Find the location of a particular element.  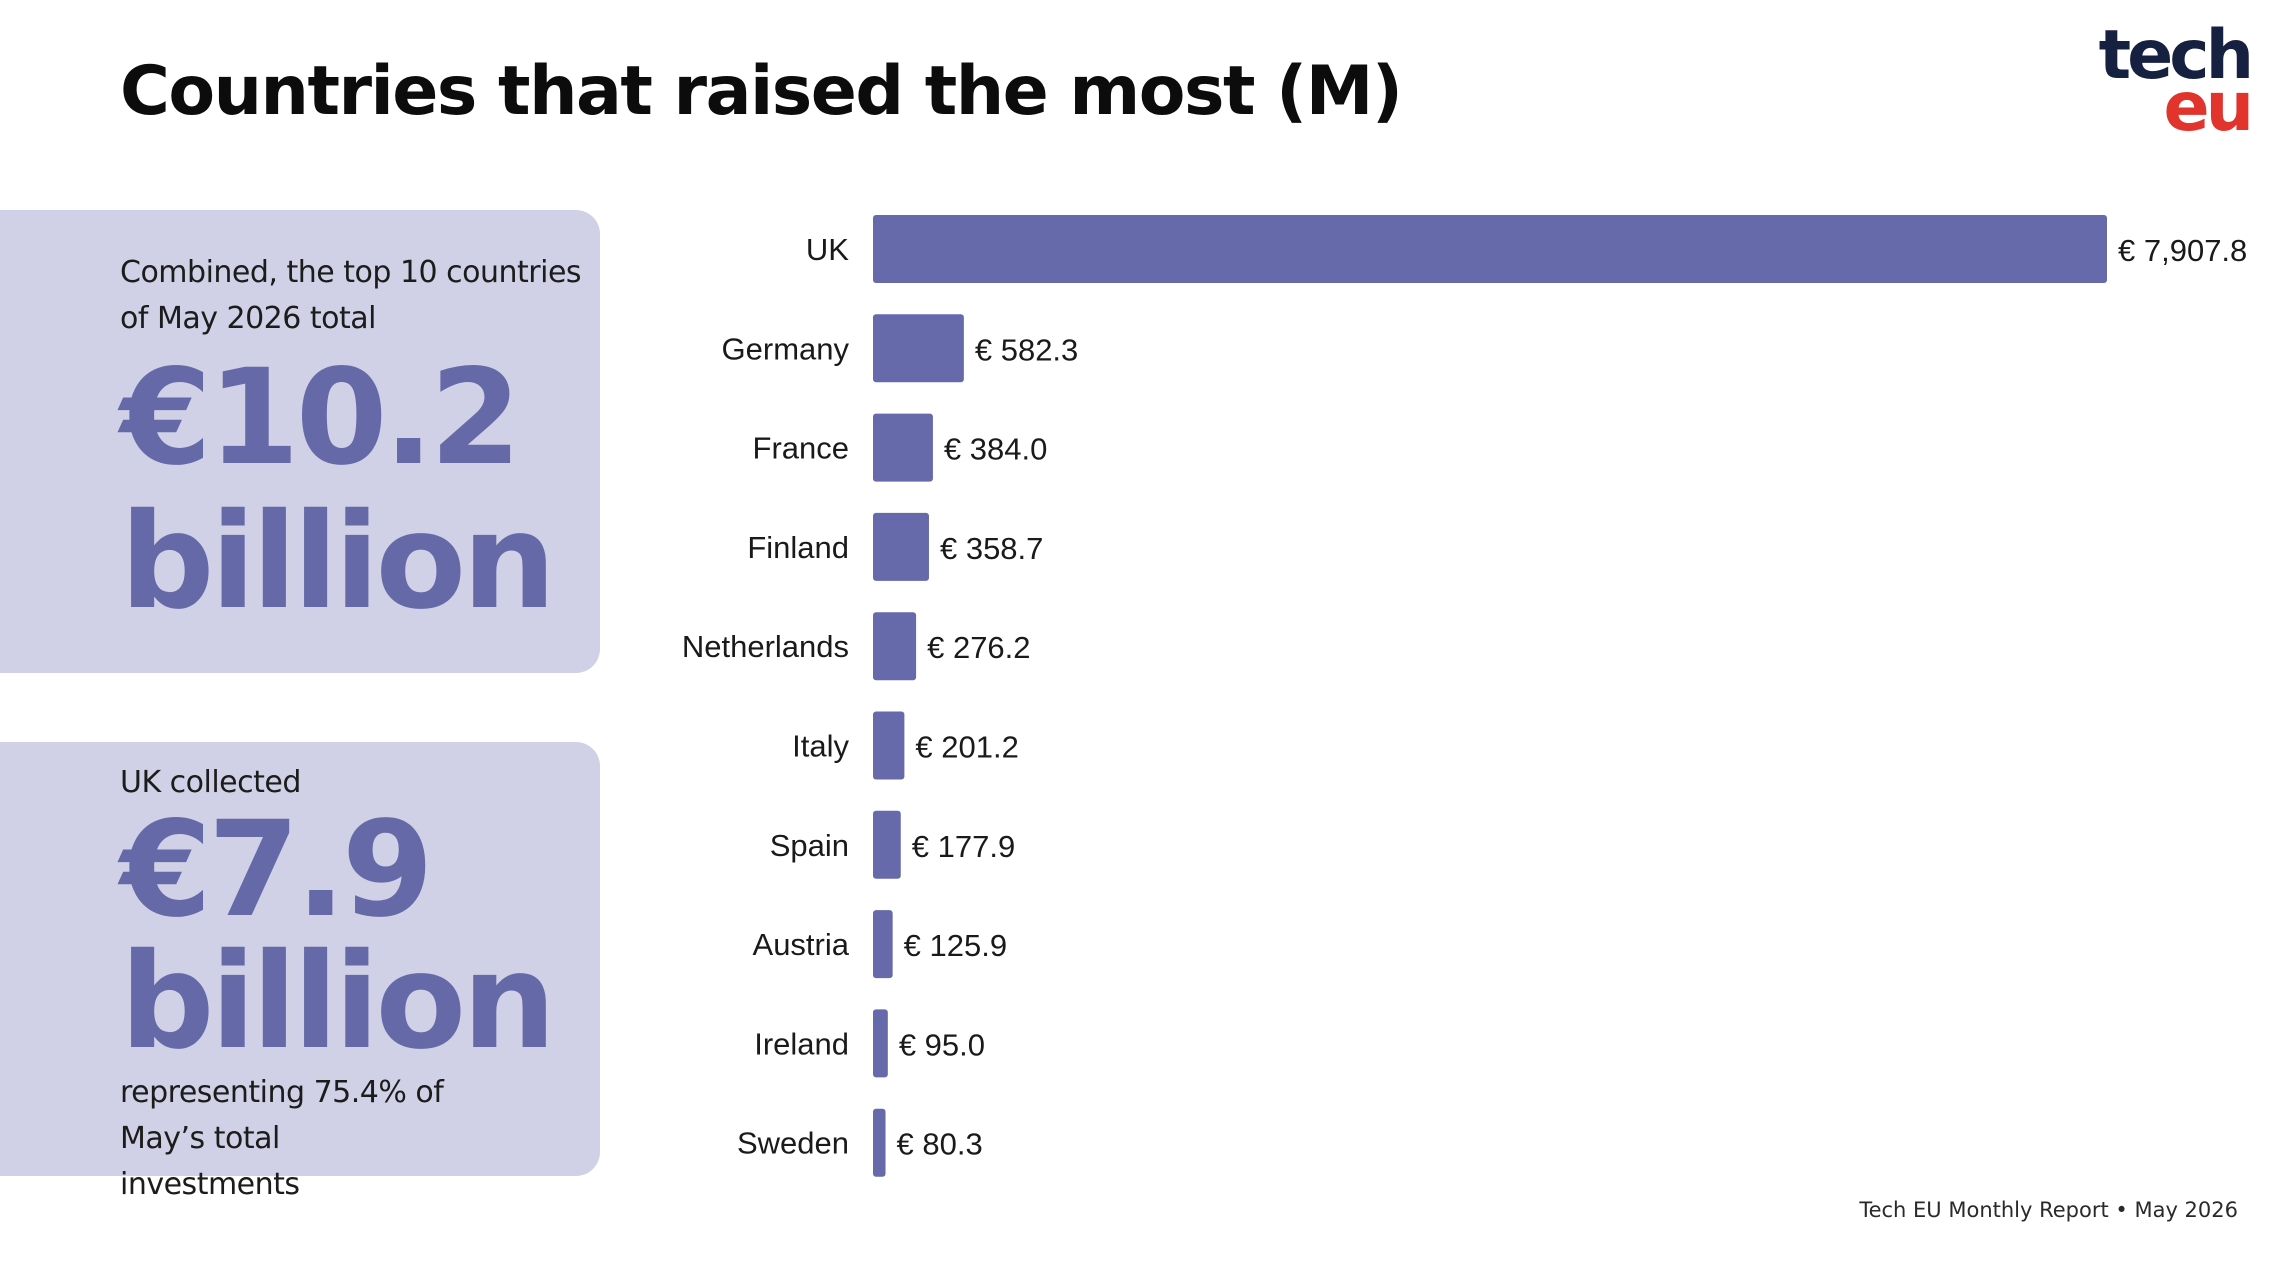

value-label-netherlands: € 276.2 is located at coordinates (978, 647).